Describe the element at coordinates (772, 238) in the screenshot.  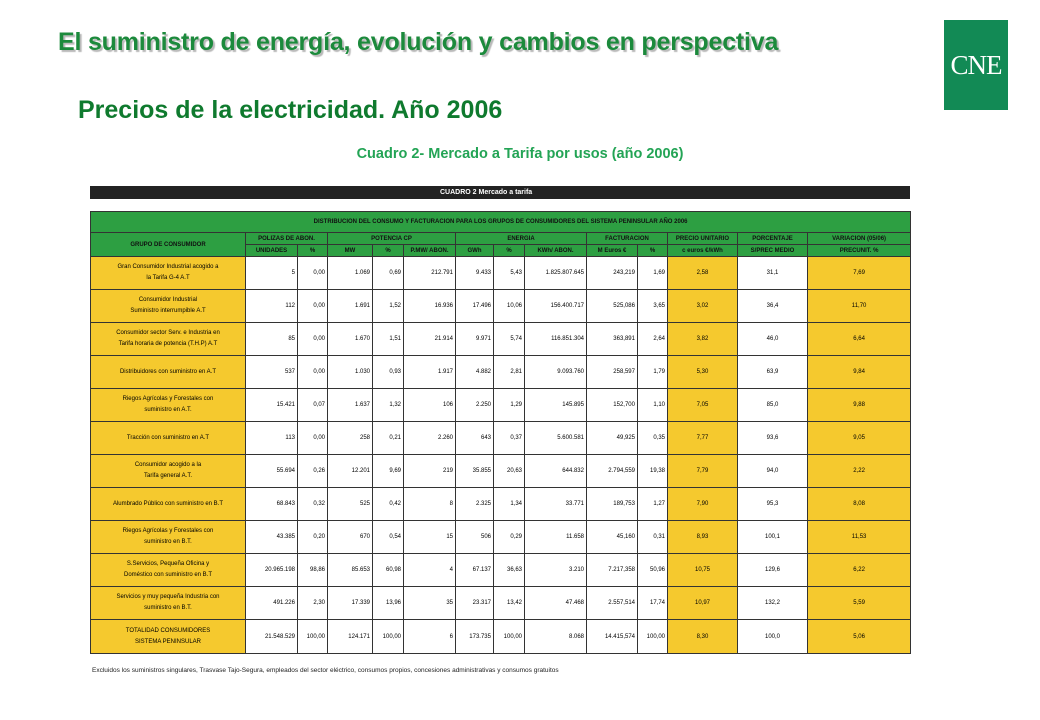
I see `header-porcentaje: PORCENTAJE` at that location.